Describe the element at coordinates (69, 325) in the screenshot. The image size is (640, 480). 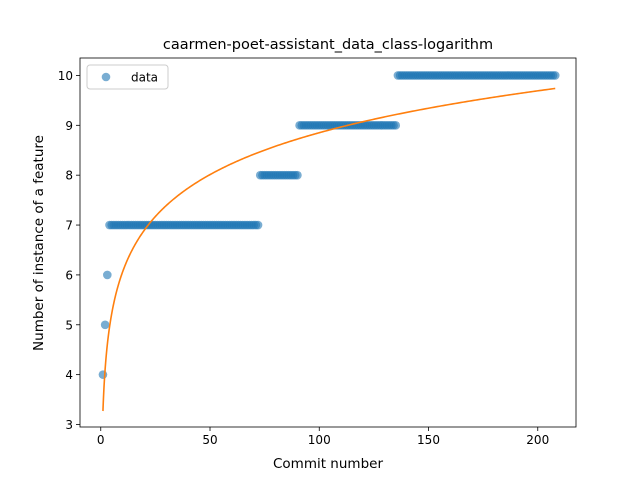
I see `y-tick-label: 5` at that location.